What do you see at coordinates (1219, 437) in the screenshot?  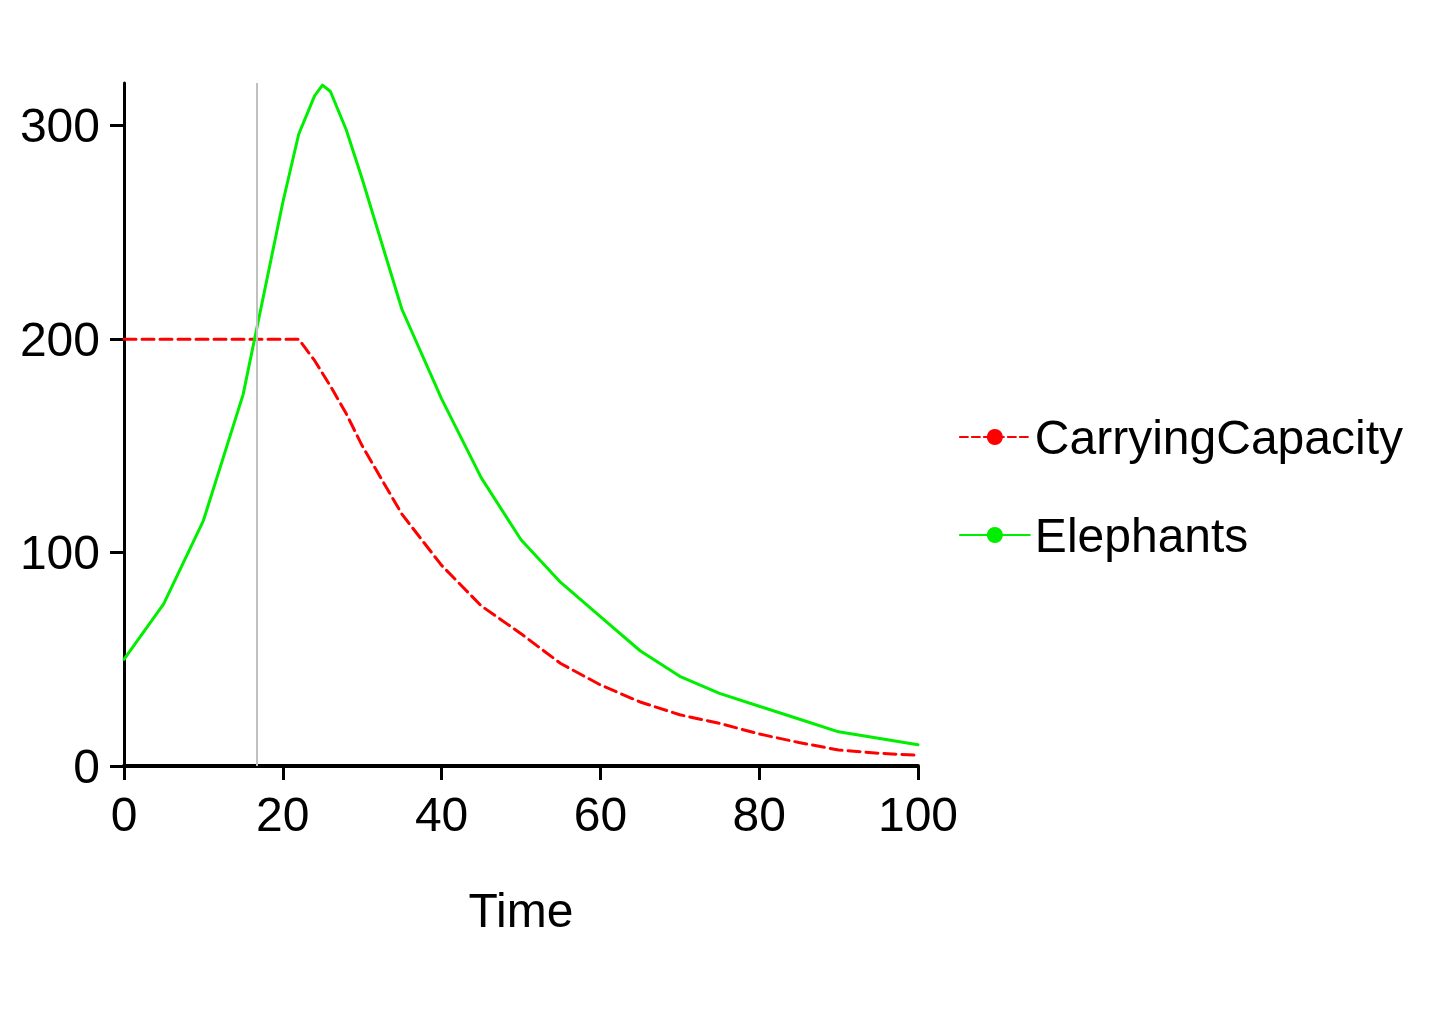 I see `legend-label: CarryingCapacity` at bounding box center [1219, 437].